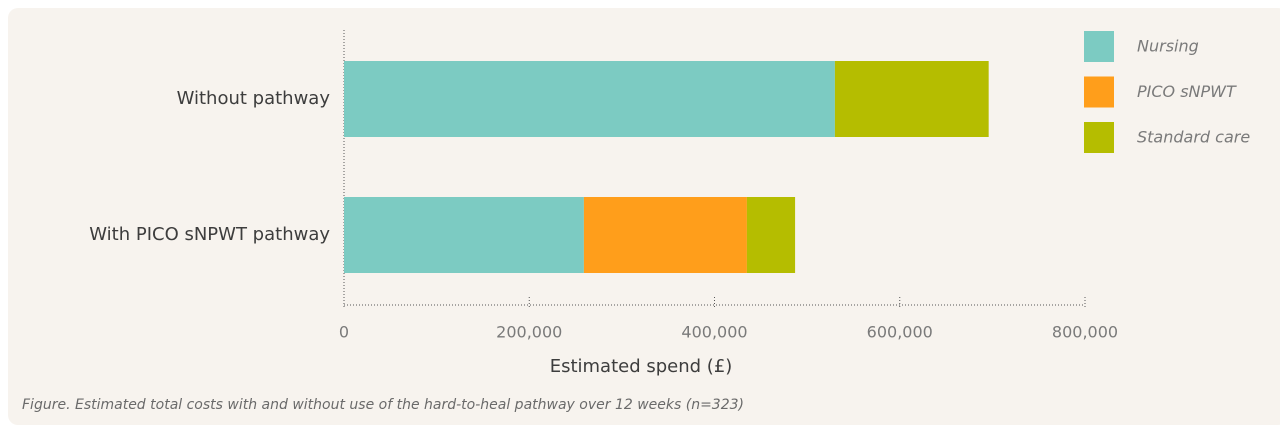  Describe the element at coordinates (529, 332) in the screenshot. I see `x-tick-label: 200,000` at that location.